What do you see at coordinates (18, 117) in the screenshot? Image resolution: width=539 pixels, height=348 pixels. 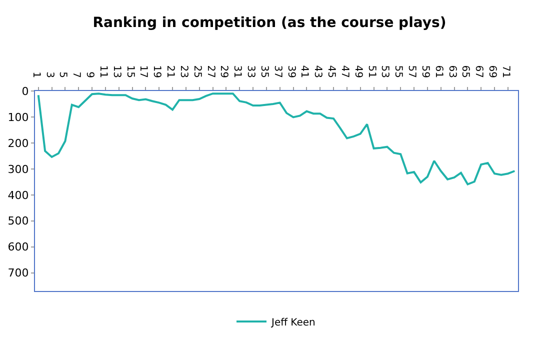 I see `y-tick-label: 100` at bounding box center [18, 117].